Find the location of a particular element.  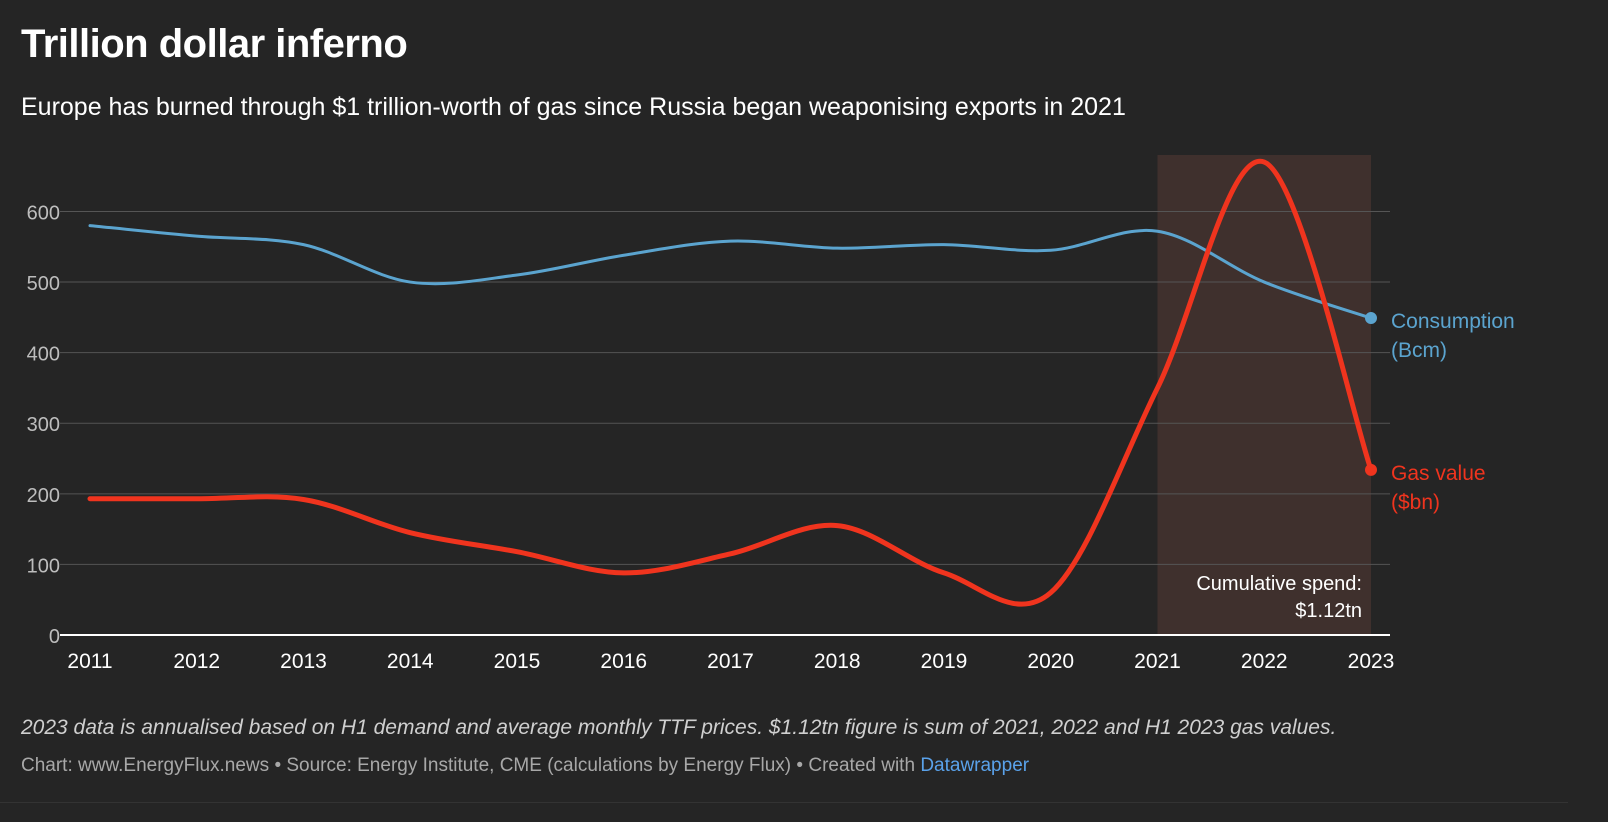

cumulative-spend-annotation: Cumulative spend: is located at coordinates (1279, 584).